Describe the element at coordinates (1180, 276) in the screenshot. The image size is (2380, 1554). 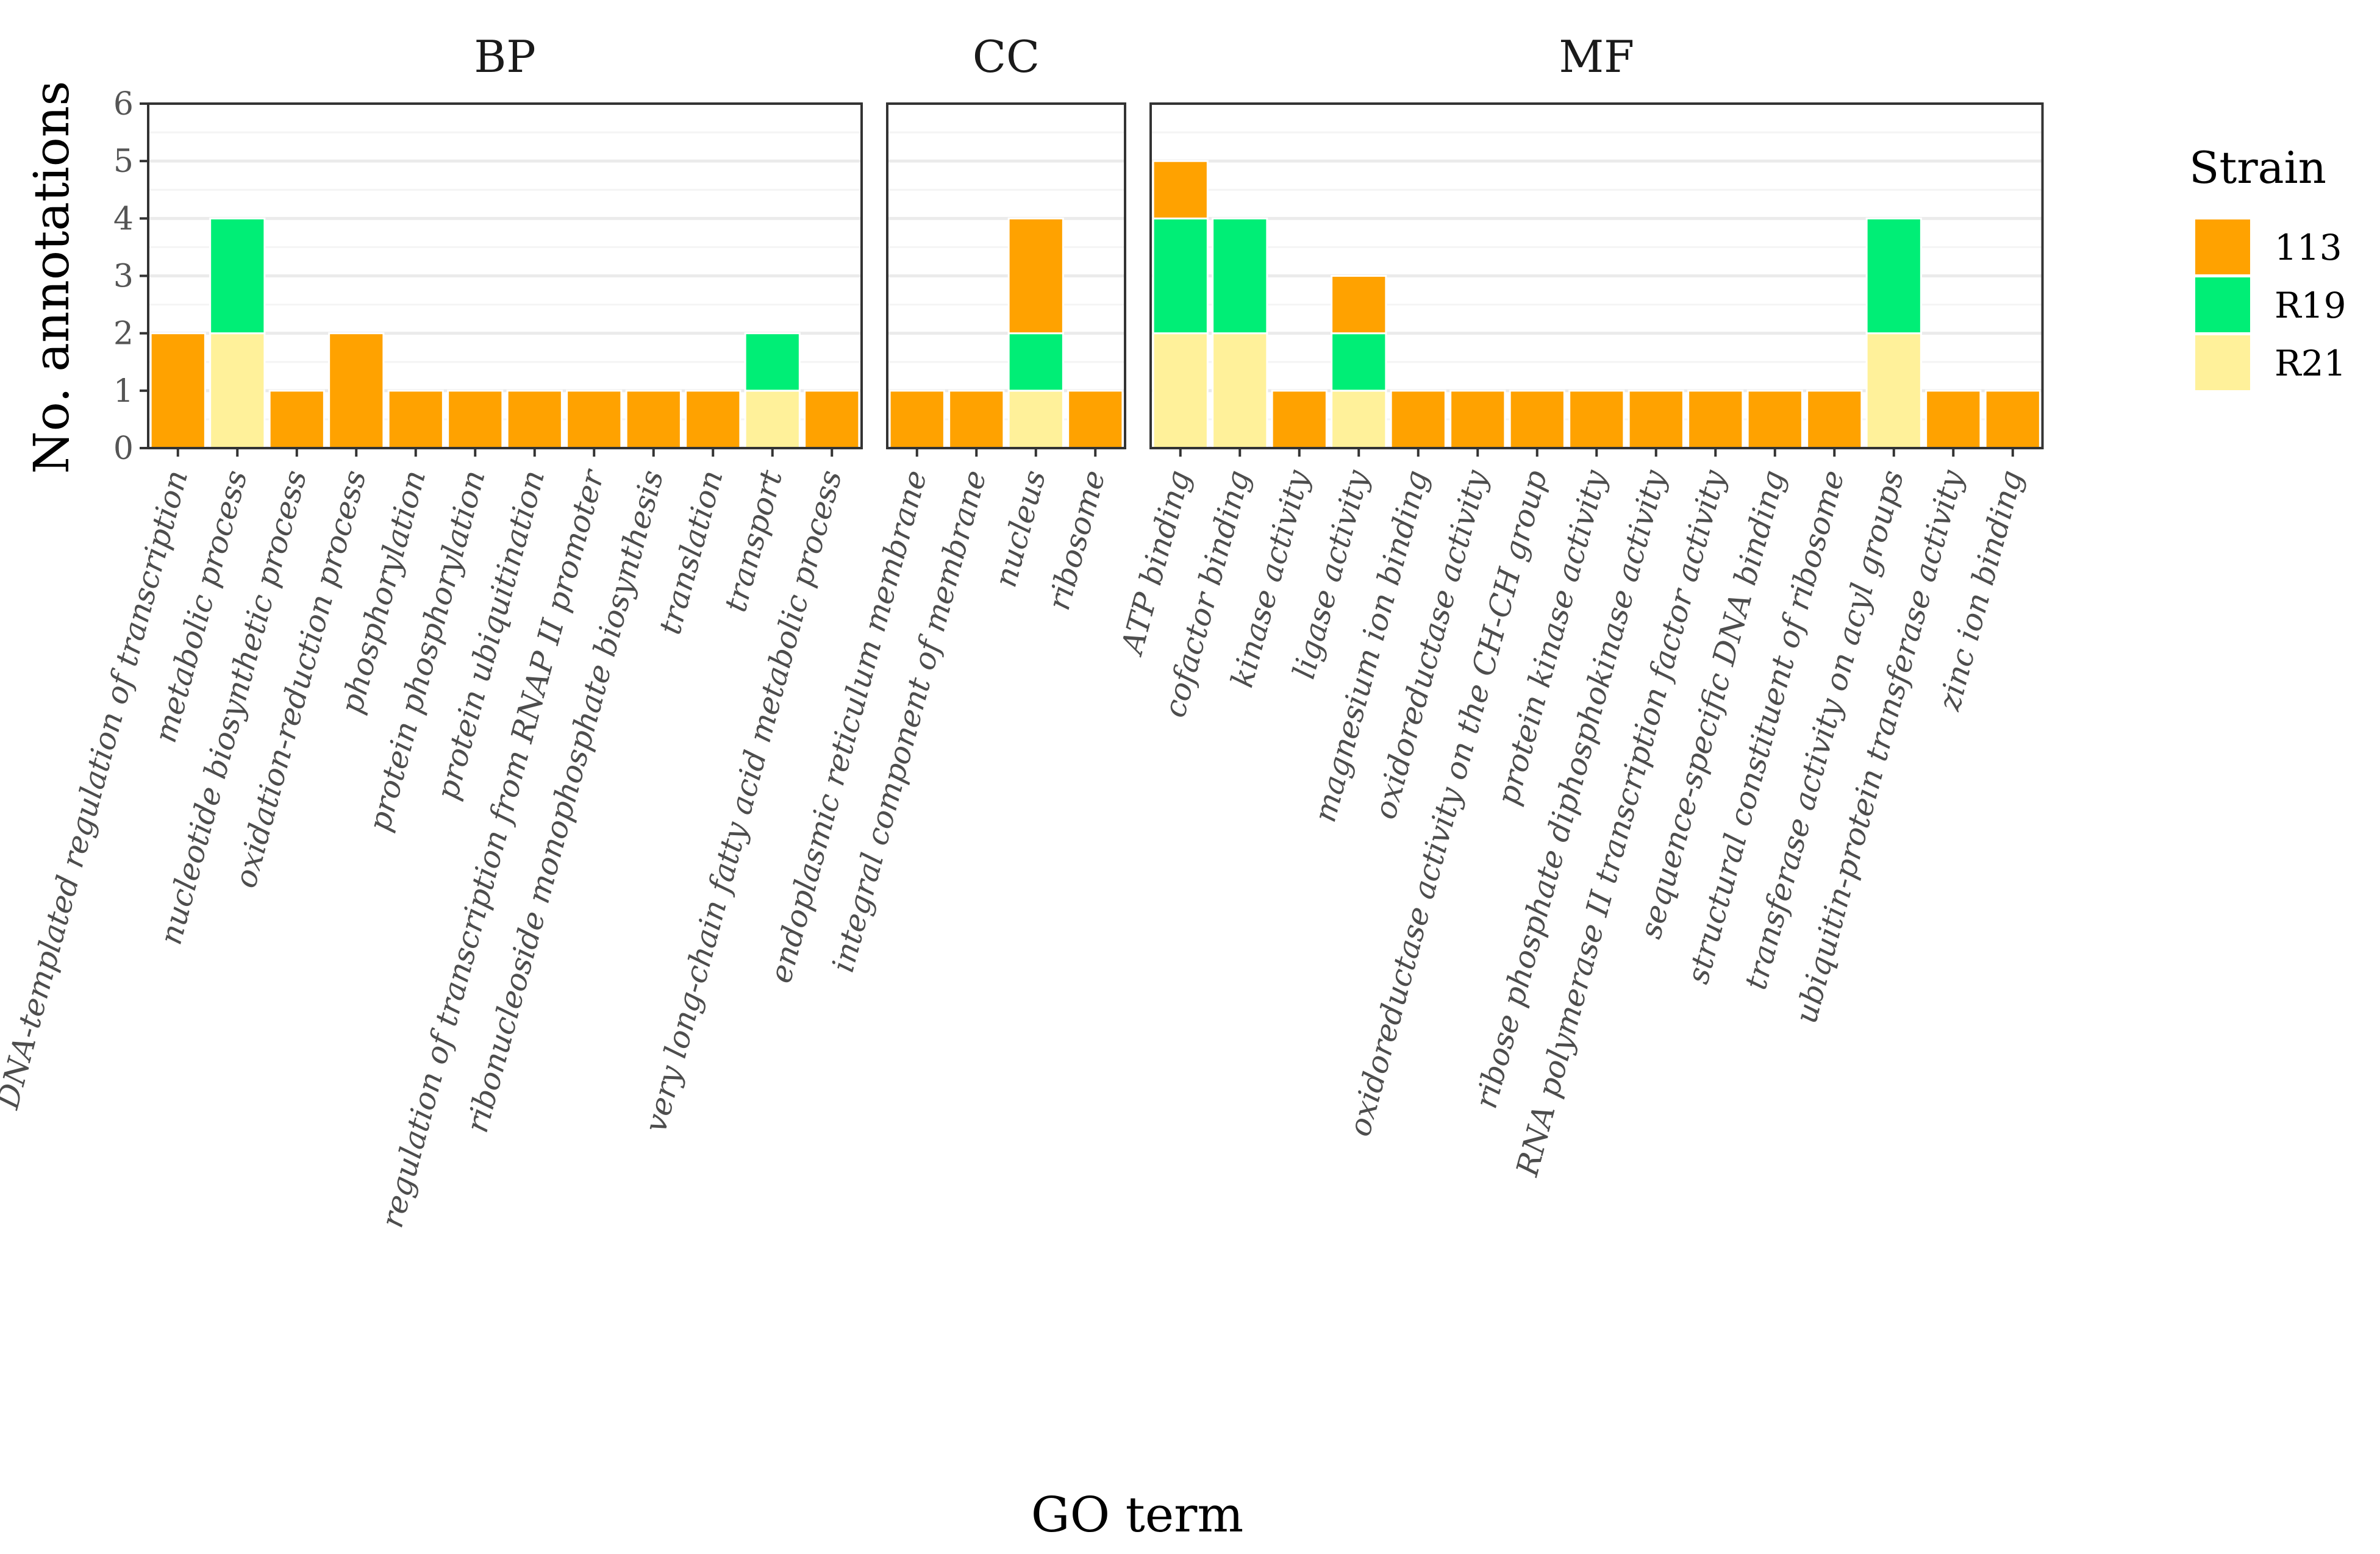
I see `bar-atp-binding-r19` at that location.